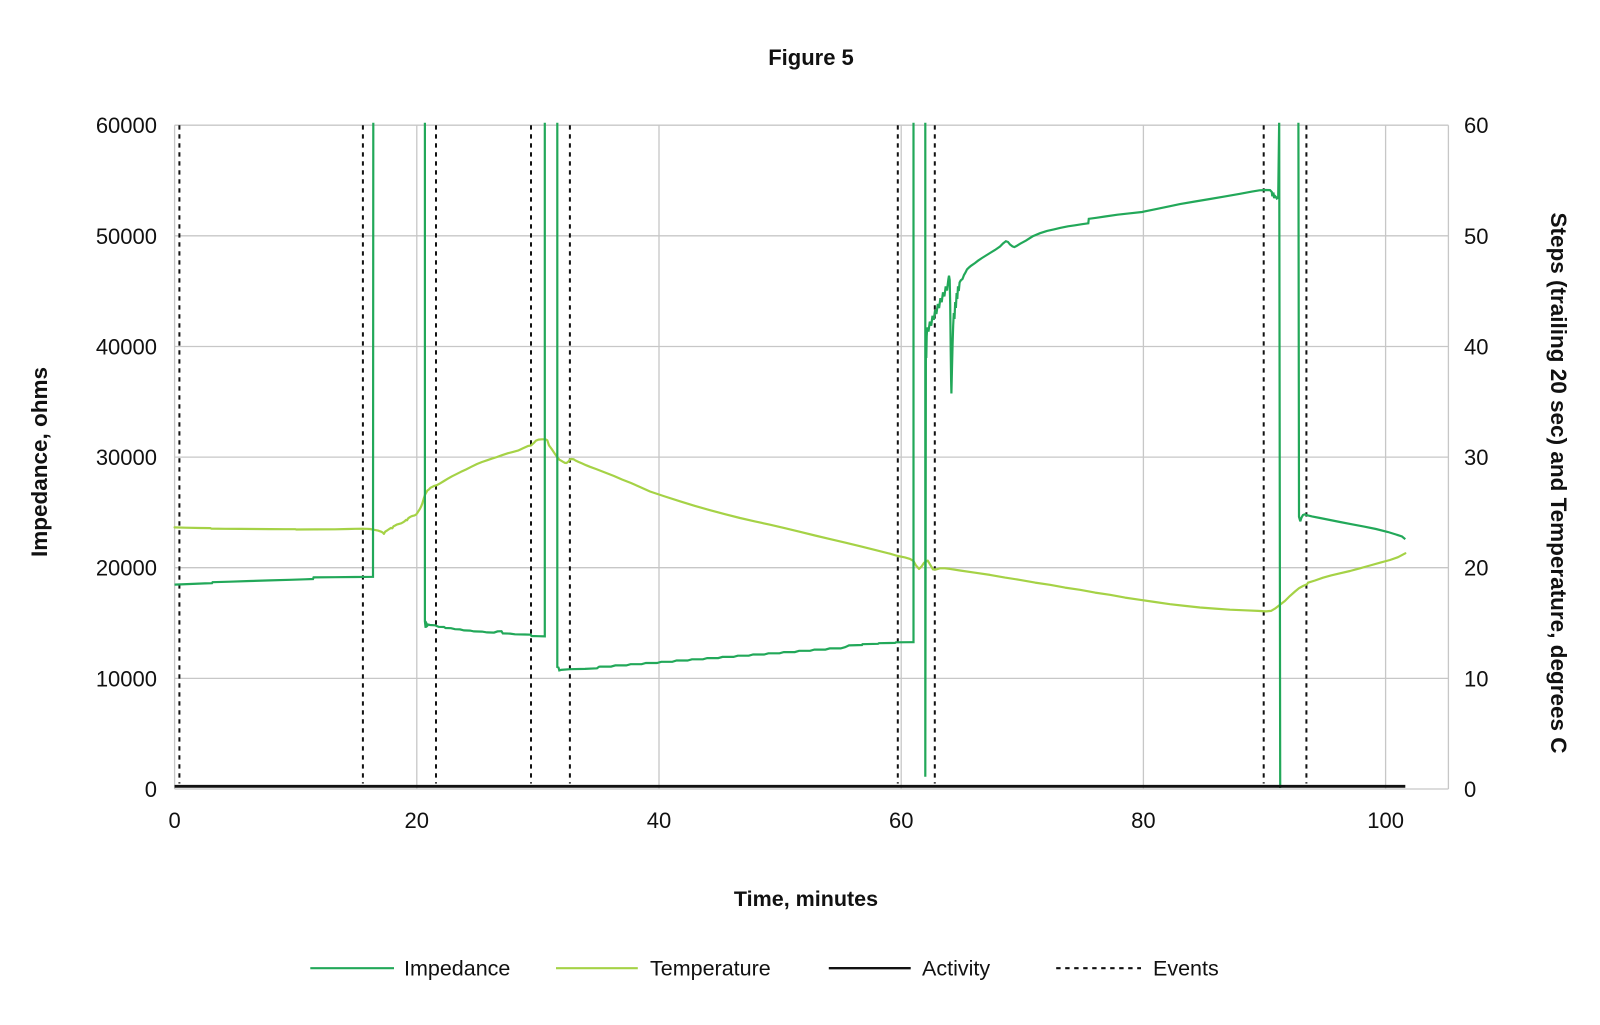 Image resolution: width=1600 pixels, height=1025 pixels. What do you see at coordinates (457, 969) in the screenshot?
I see `svg-text: Impedance` at bounding box center [457, 969].